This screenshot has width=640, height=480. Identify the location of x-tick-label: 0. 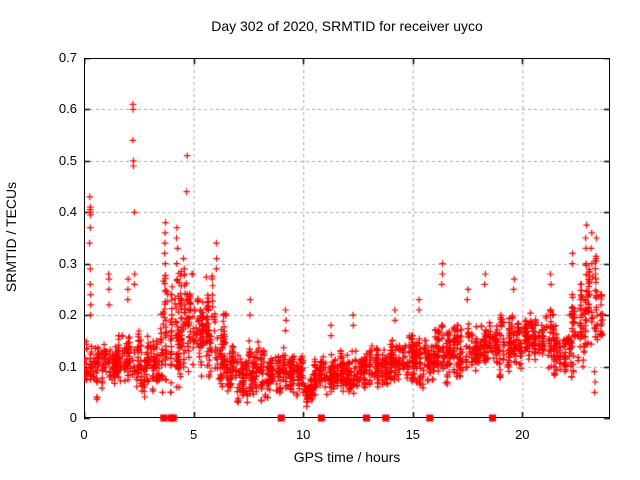
(84, 434).